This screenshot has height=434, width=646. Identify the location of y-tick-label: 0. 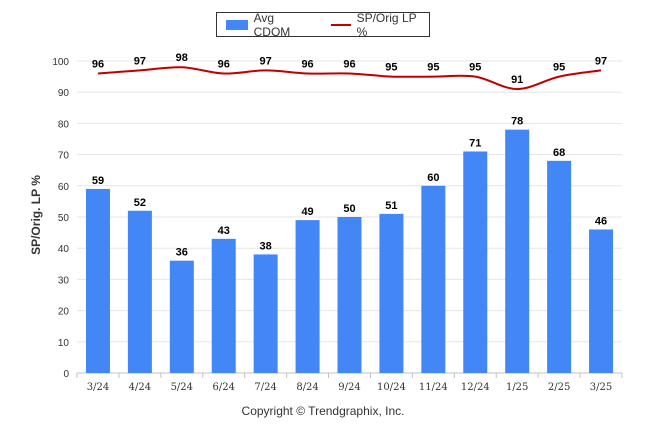
(66, 374).